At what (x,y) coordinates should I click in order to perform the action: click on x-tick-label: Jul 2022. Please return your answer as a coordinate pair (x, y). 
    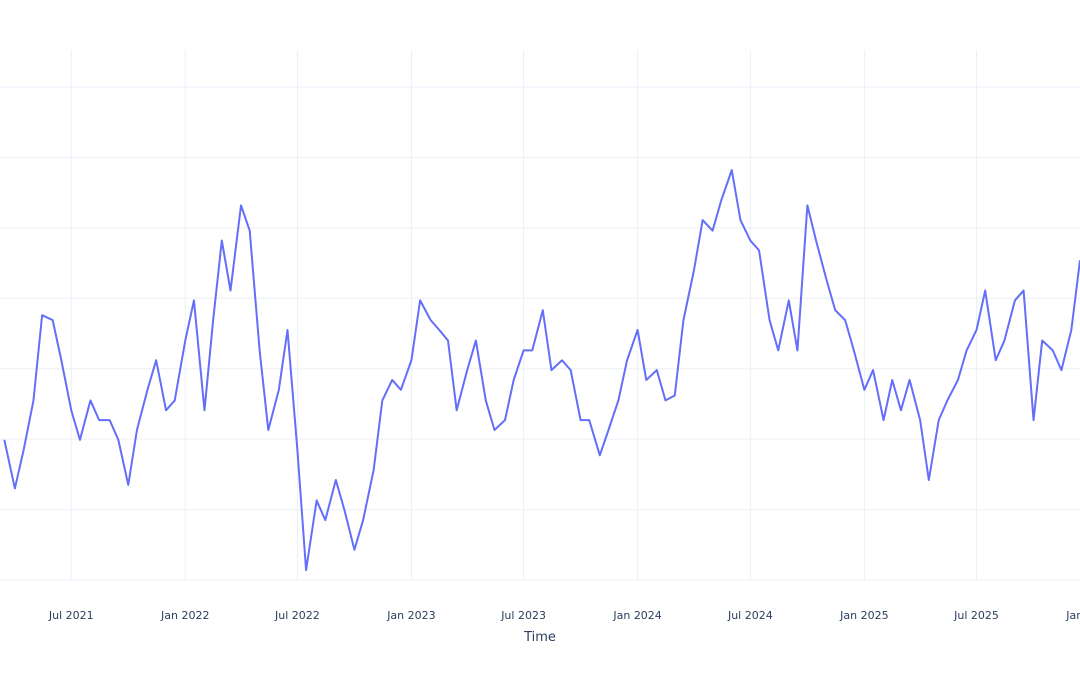
    Looking at the image, I should click on (297, 615).